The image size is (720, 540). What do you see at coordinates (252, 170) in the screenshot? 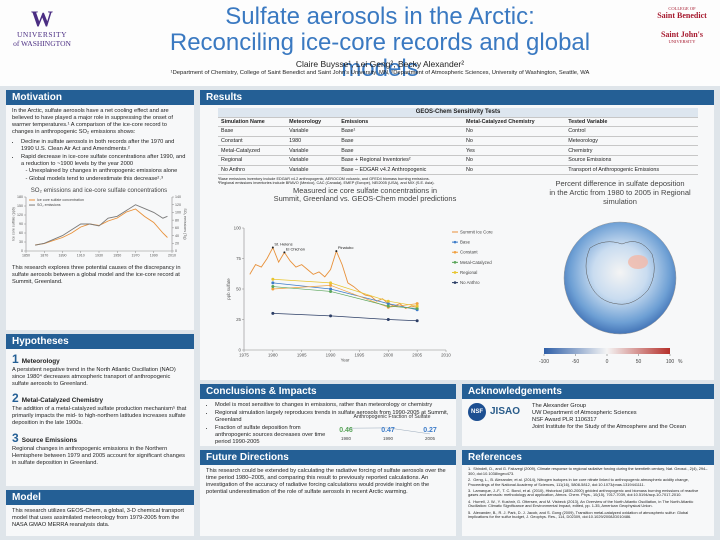
I see `table-cell: No Anthro` at bounding box center [252, 170].